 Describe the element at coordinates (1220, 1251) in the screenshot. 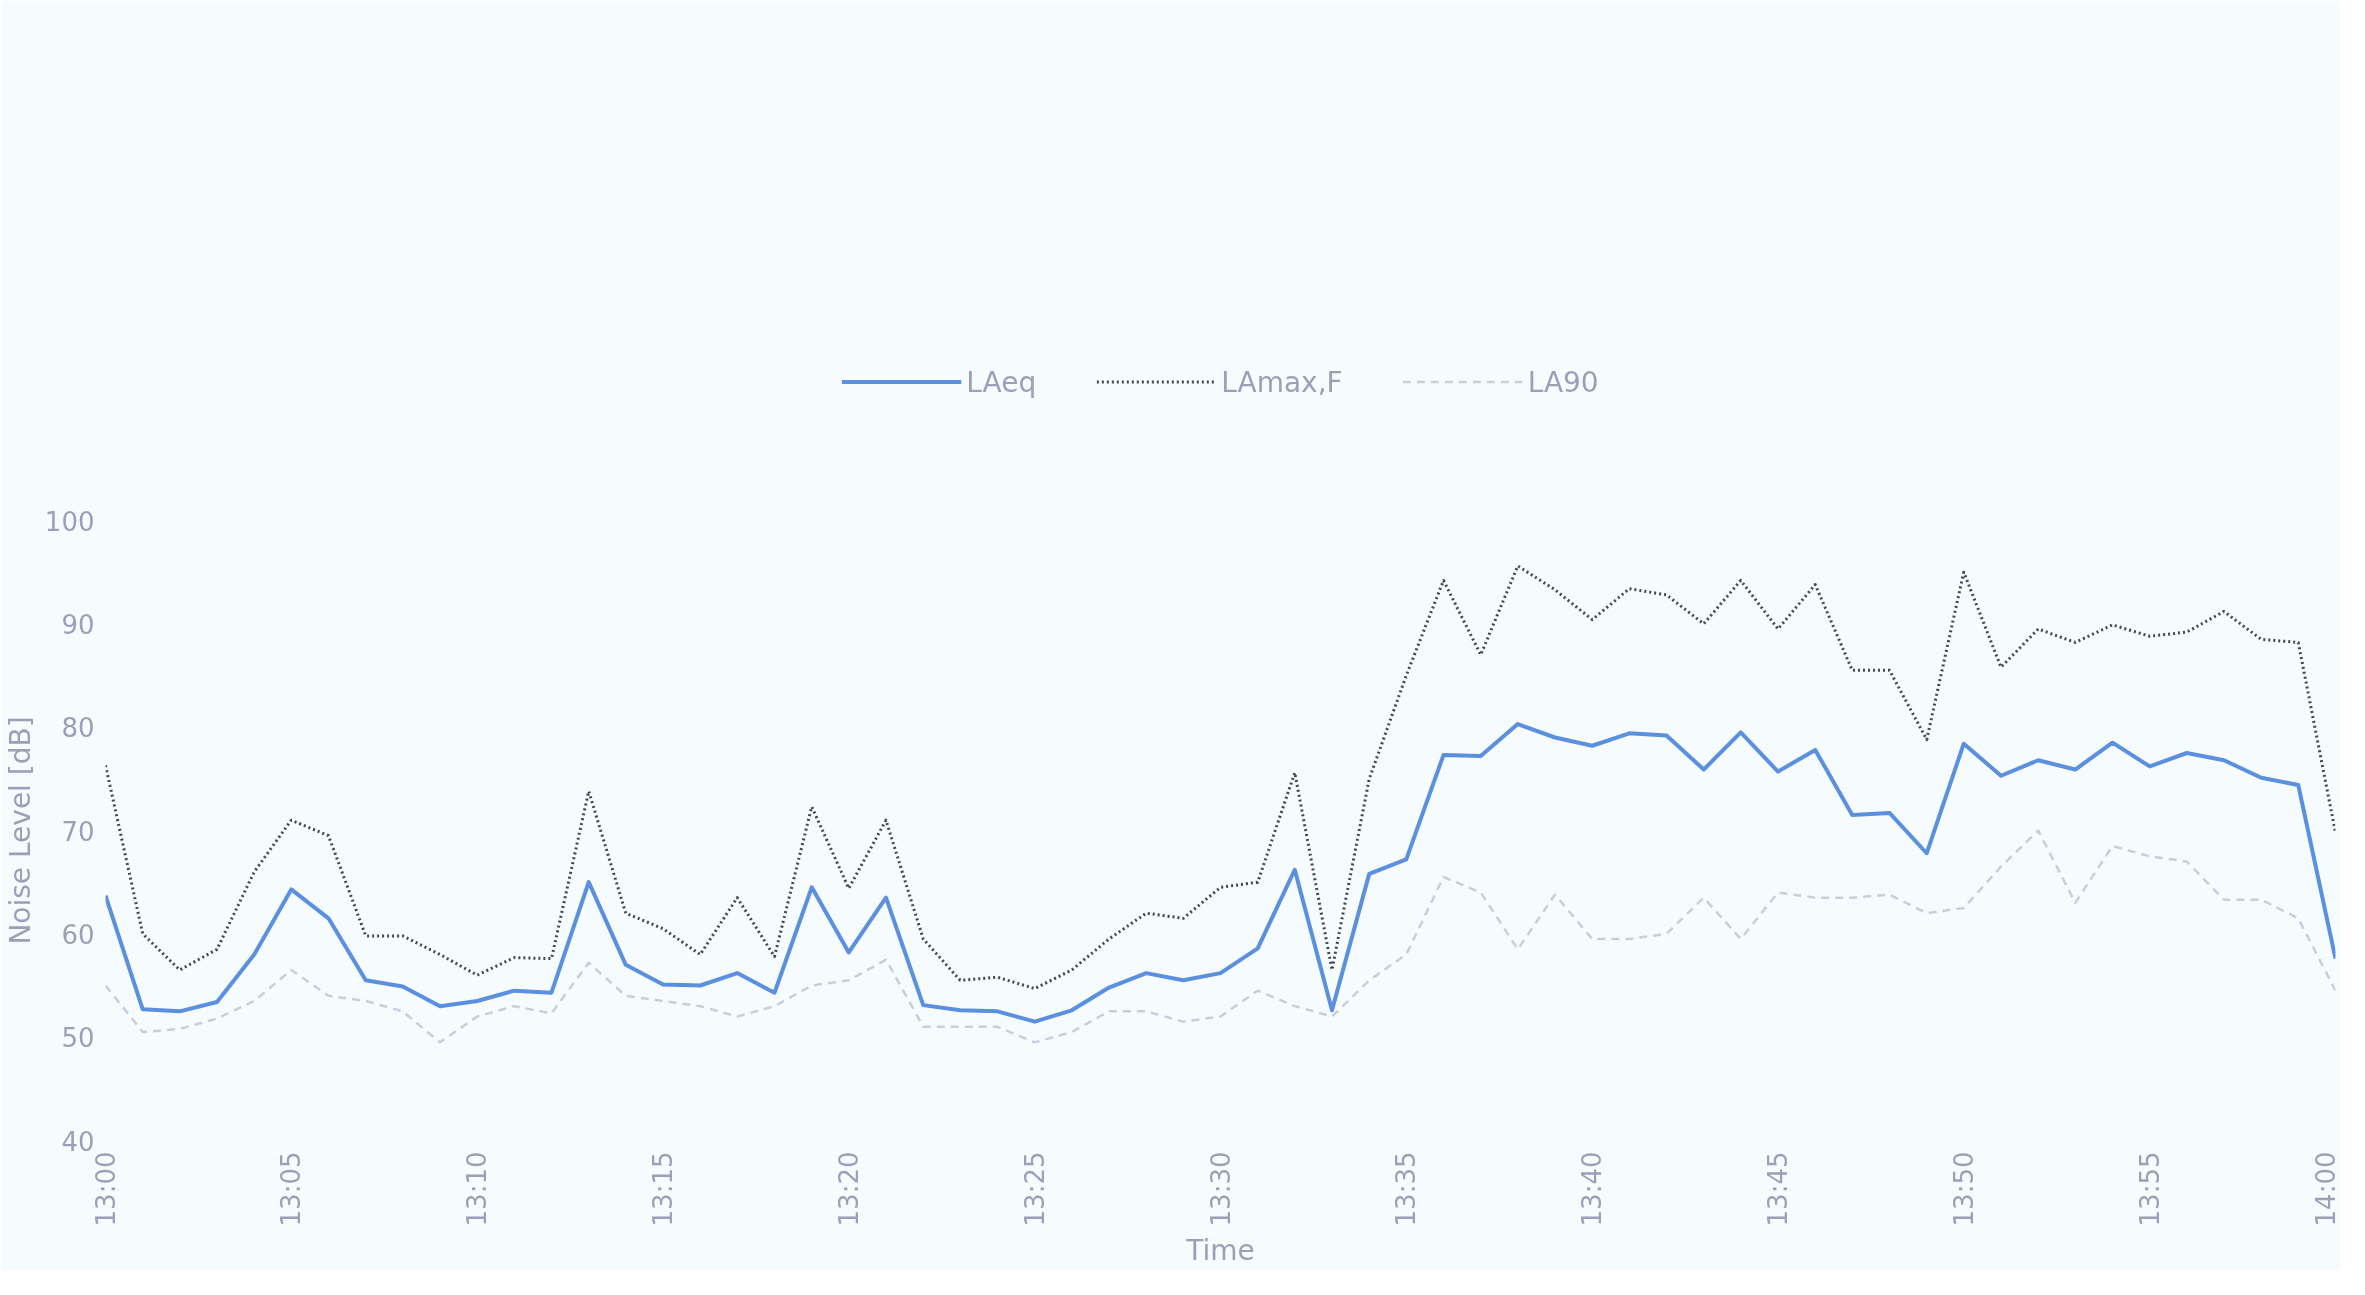

I see `x-axis-title: Time` at that location.